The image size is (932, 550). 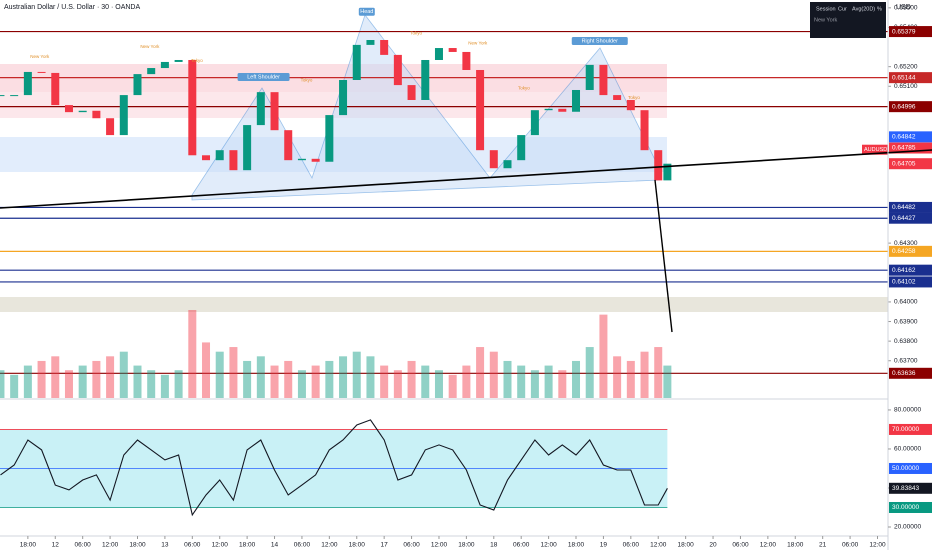 I want to click on symbol-label: AUDUSD, so click(x=875, y=150).